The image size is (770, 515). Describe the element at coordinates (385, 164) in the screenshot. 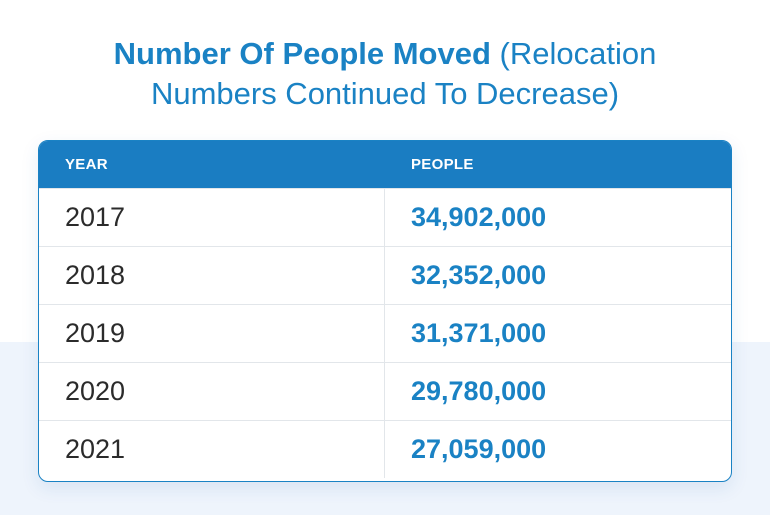

I see `table-header: YEAR PEOPLE` at that location.